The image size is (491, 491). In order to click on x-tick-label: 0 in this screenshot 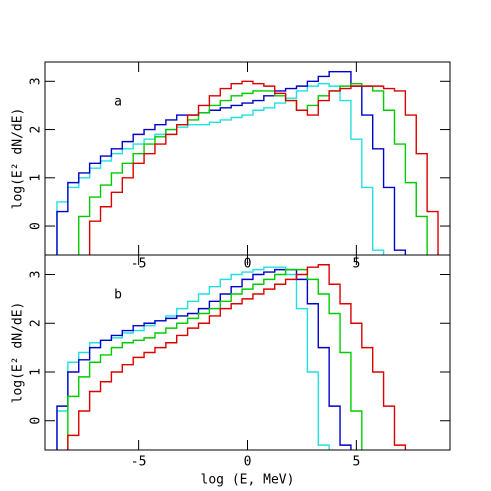, I will do `click(248, 462)`.